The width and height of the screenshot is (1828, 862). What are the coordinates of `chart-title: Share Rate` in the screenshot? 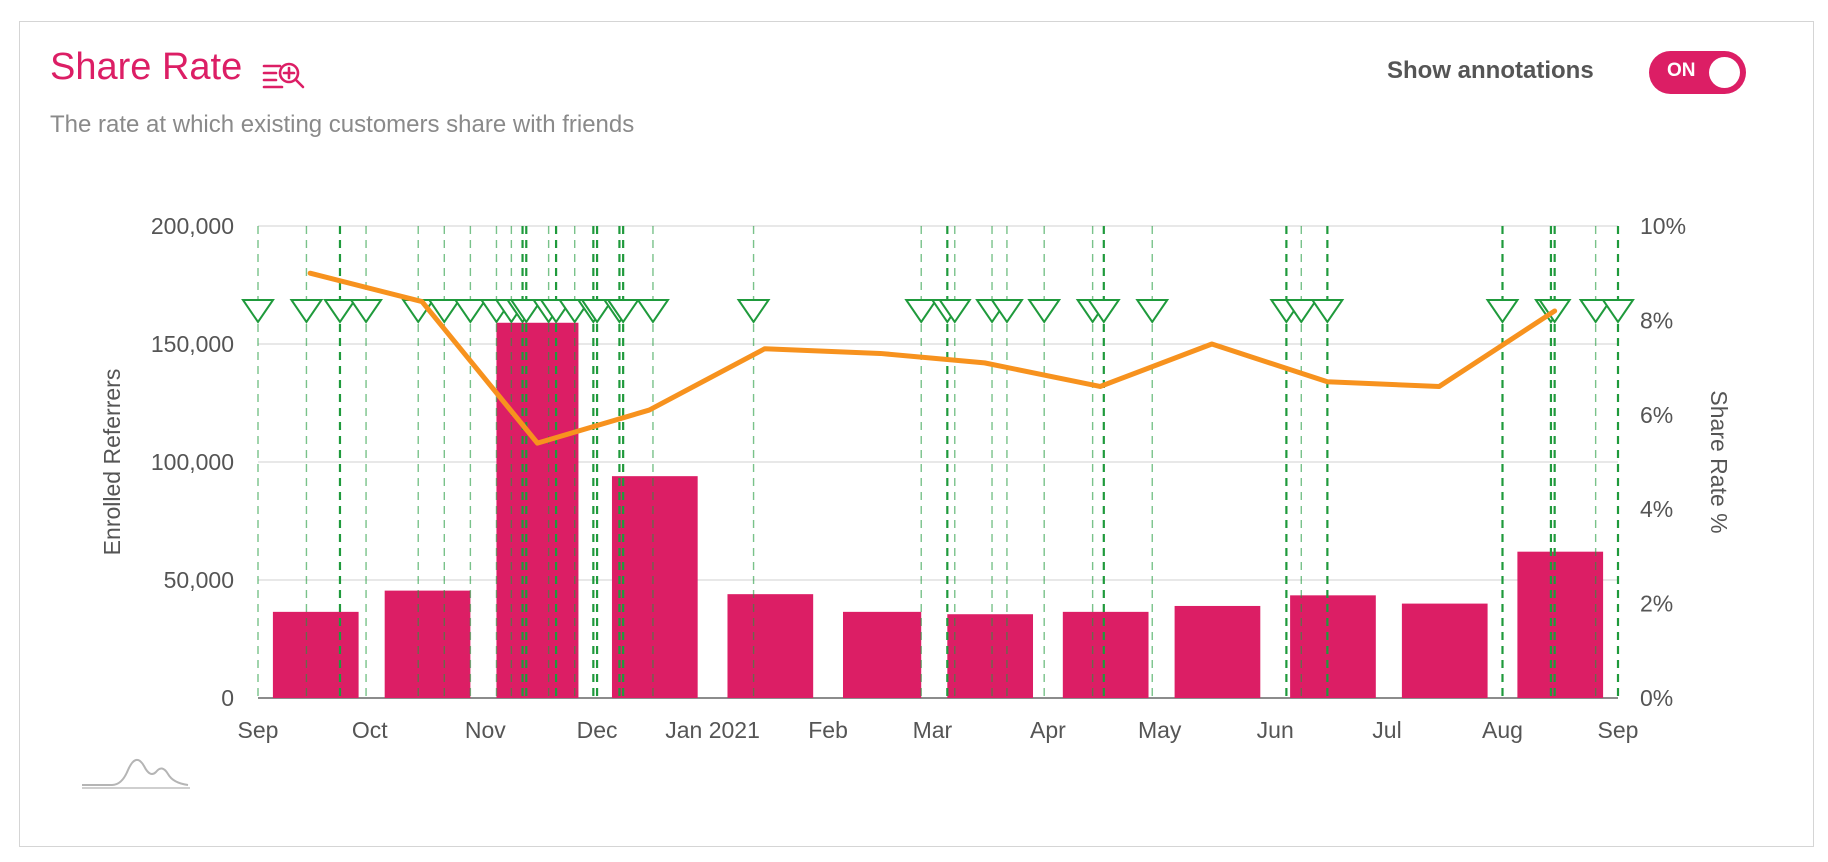 It's located at (146, 67).